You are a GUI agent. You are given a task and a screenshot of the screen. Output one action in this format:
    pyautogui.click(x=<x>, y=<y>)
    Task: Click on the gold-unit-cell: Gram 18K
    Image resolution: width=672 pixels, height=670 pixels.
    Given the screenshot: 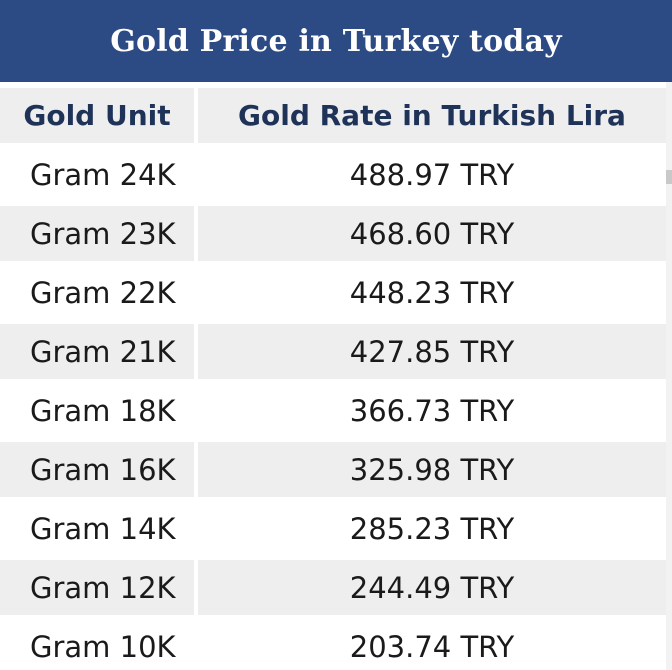 What is the action you would take?
    pyautogui.click(x=99, y=410)
    